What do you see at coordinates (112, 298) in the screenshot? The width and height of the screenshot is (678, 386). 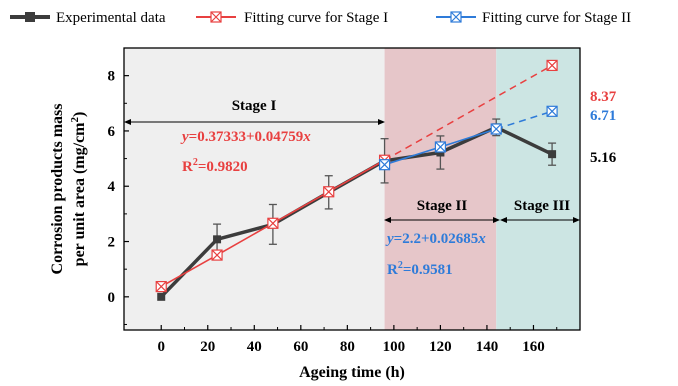 I see `y-tick-label: 0` at bounding box center [112, 298].